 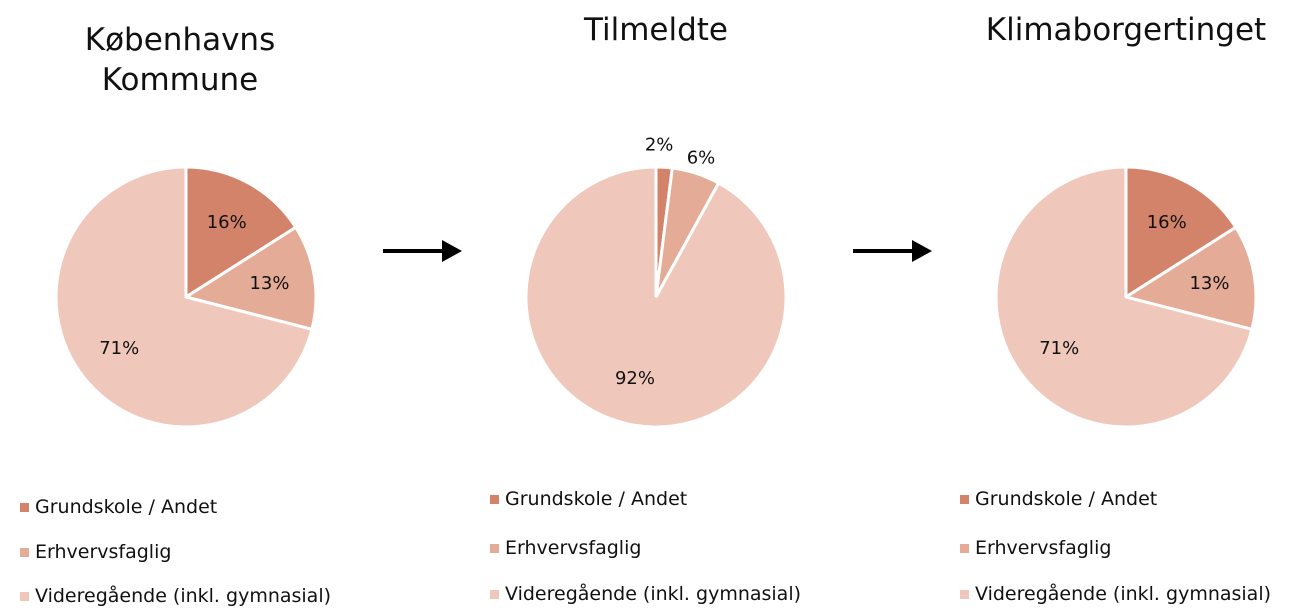 What do you see at coordinates (656, 30) in the screenshot?
I see `chart-title: Tilmeldte` at bounding box center [656, 30].